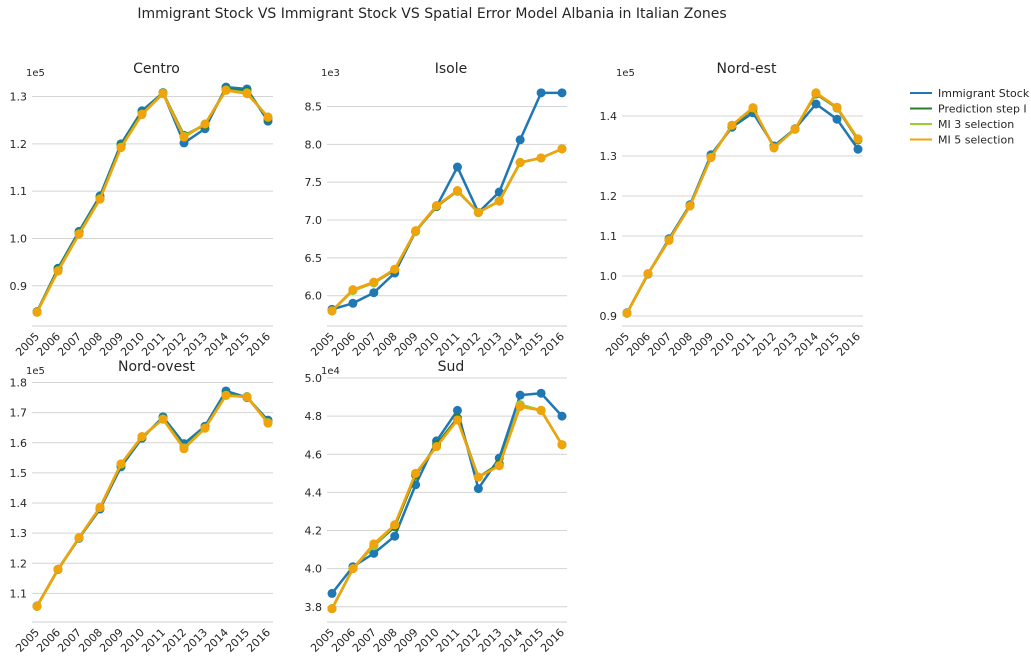  Describe the element at coordinates (314, 182) in the screenshot. I see `y-tick-label: 7.5` at that location.